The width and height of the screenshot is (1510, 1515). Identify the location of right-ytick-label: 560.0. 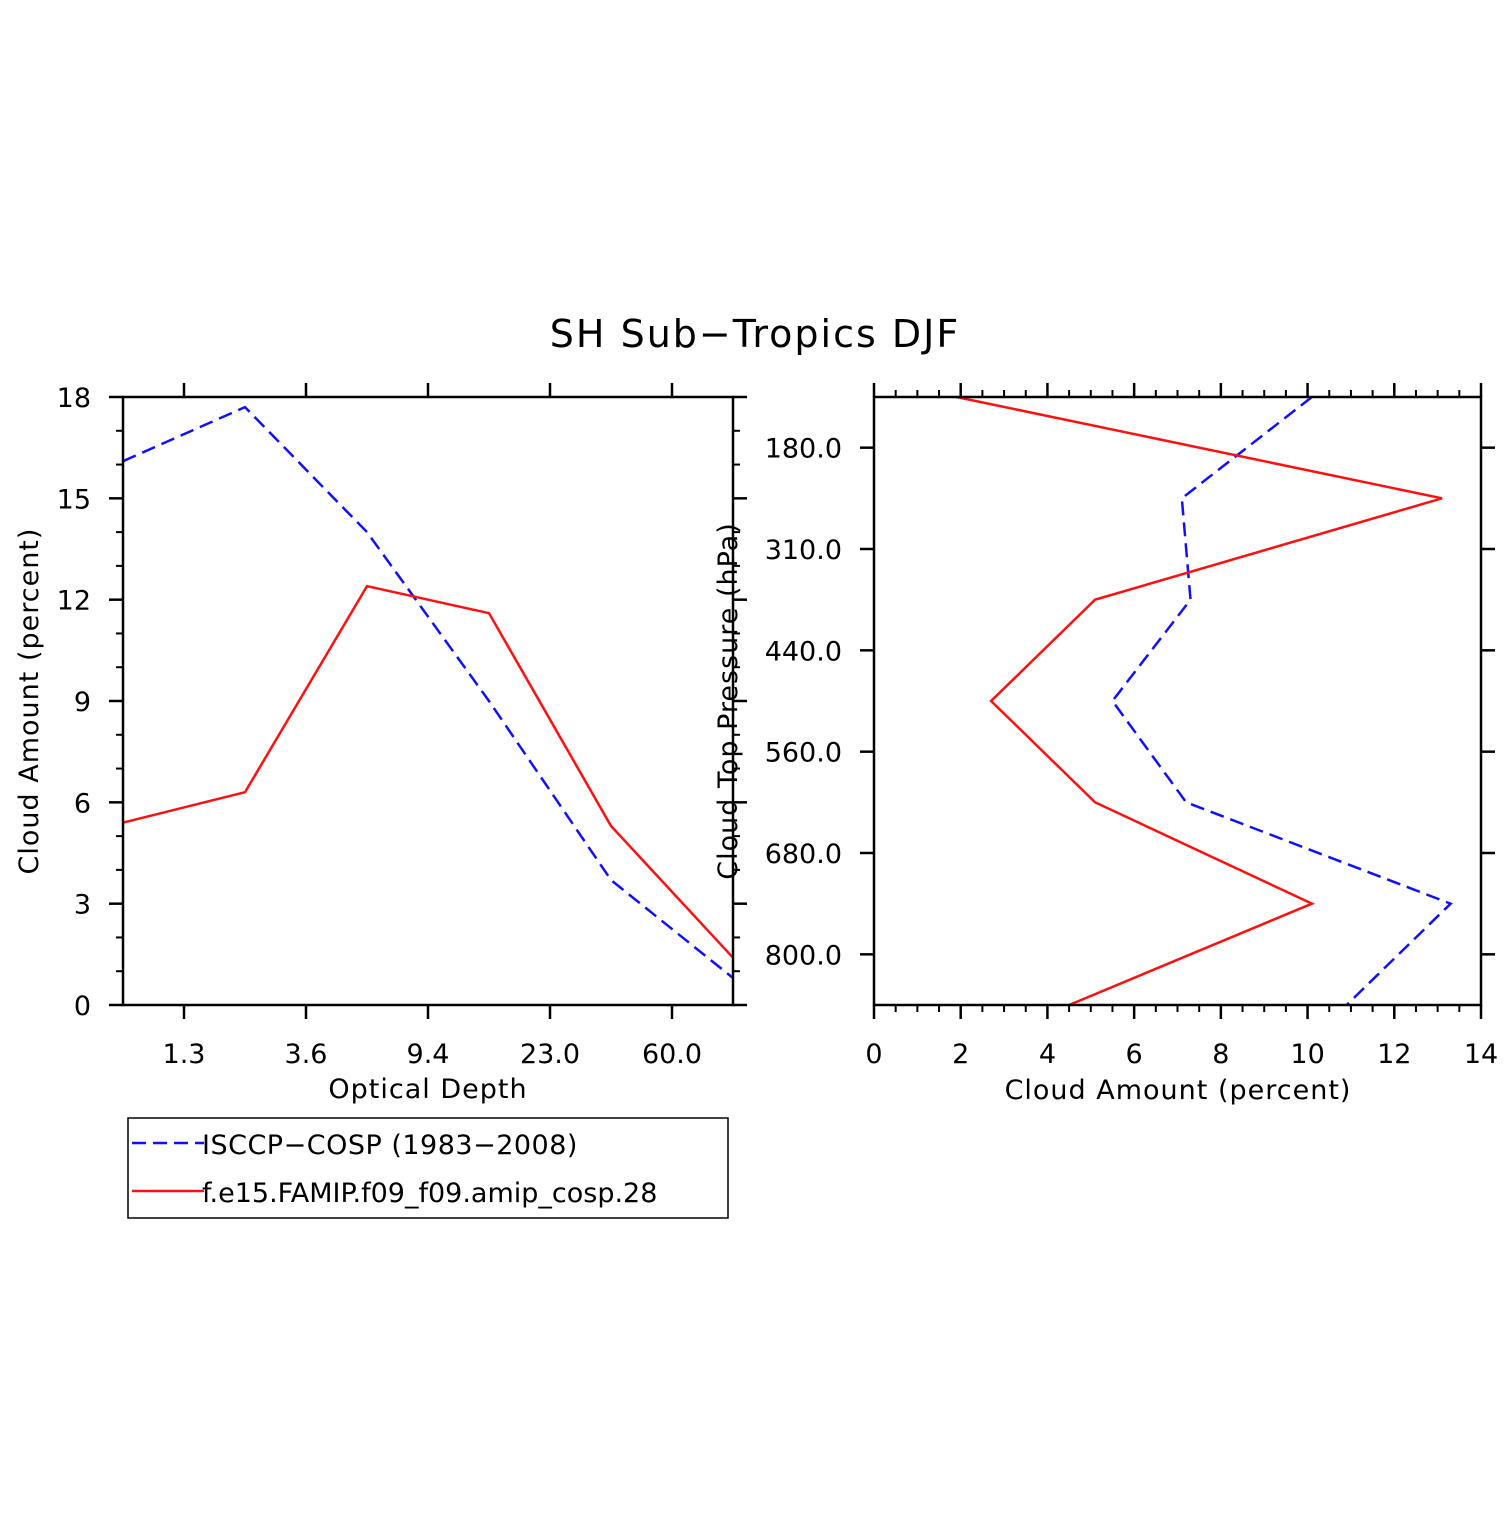
(803, 753).